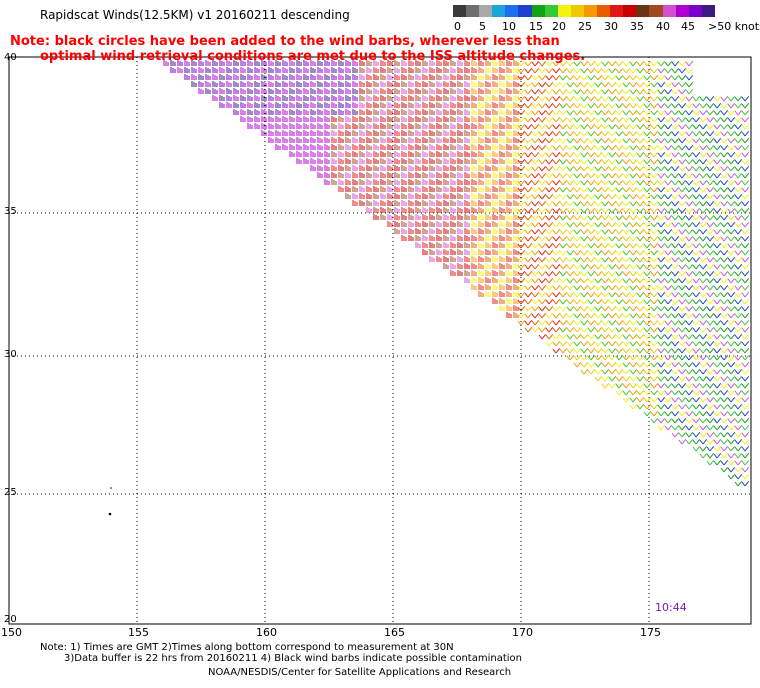 The height and width of the screenshot is (688, 760). Describe the element at coordinates (509, 26) in the screenshot. I see `colorbar-tick: 10` at that location.